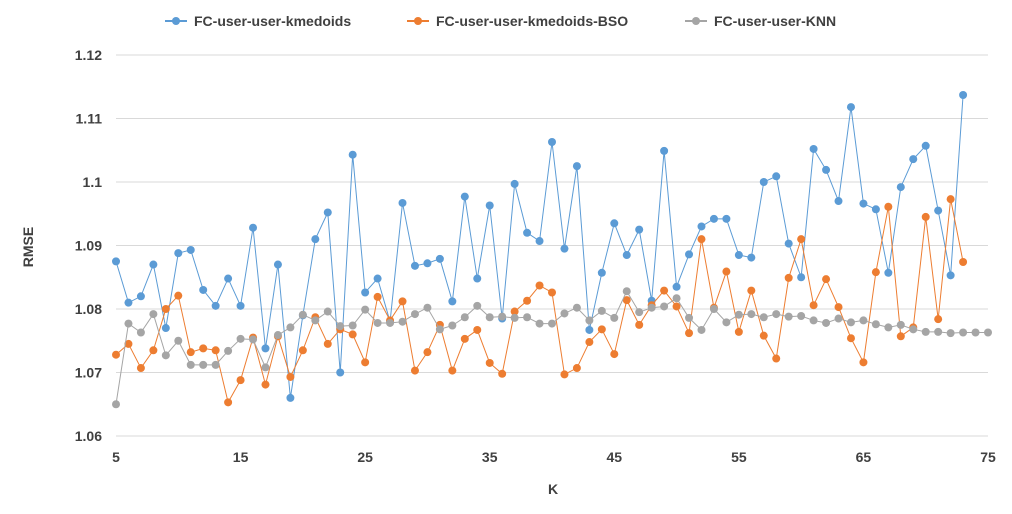 The height and width of the screenshot is (514, 1012). Describe the element at coordinates (272, 21) in the screenshot. I see `legend-label: FC-user-user-kmedoids` at that location.